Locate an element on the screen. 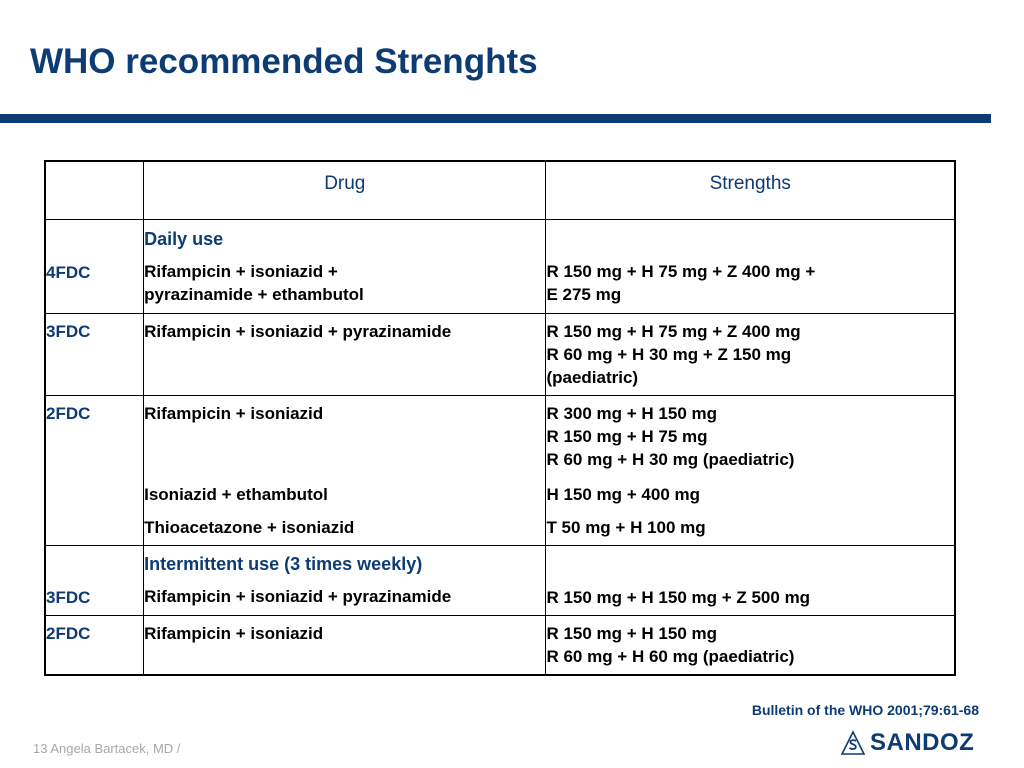 The image size is (1024, 768). strength-cell: R 150 mg + H 150 mg + Z 500 mg is located at coordinates (750, 580).